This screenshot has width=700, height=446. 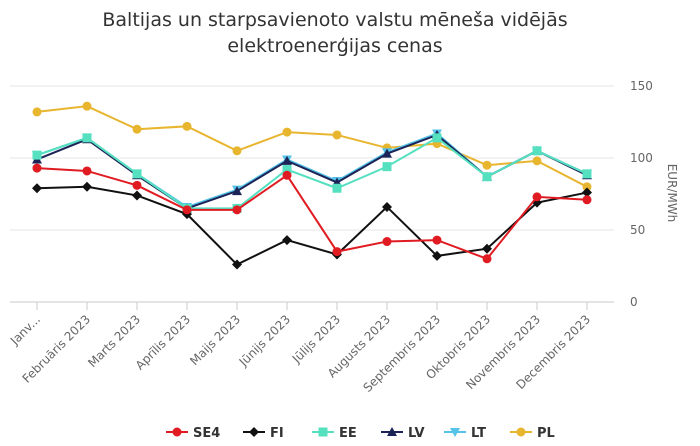 I want to click on legend: SE4 FI EE LV LT PL, so click(x=360, y=433).